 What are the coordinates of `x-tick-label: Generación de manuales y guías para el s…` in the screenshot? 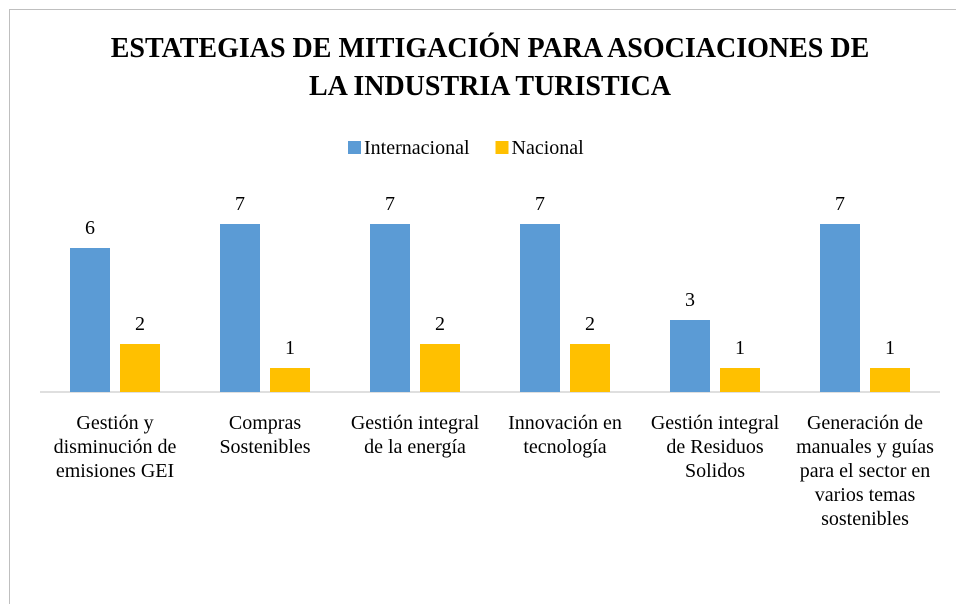 It's located at (865, 471).